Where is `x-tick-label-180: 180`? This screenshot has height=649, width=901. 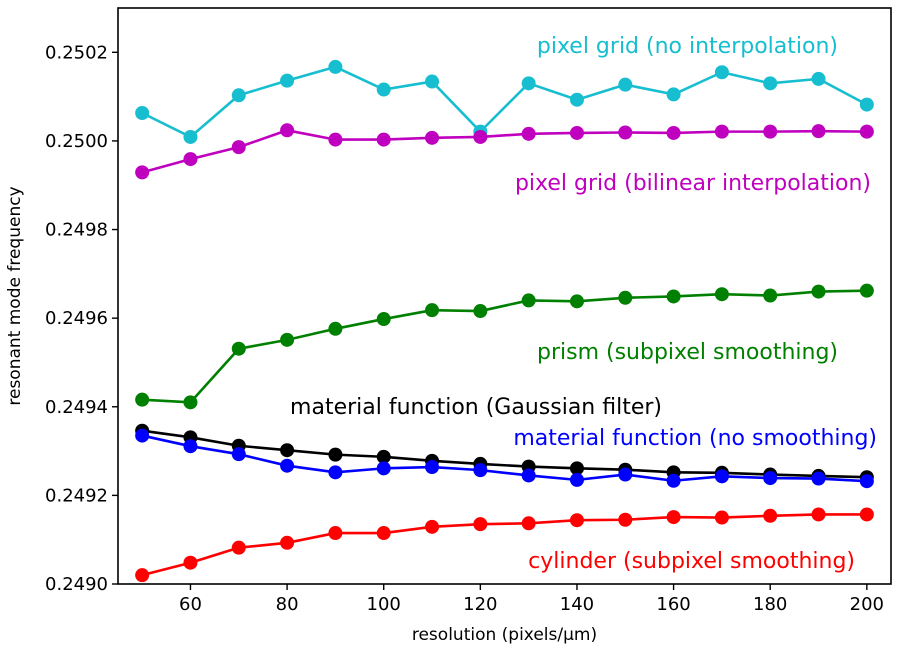
x-tick-label-180: 180 is located at coordinates (770, 604).